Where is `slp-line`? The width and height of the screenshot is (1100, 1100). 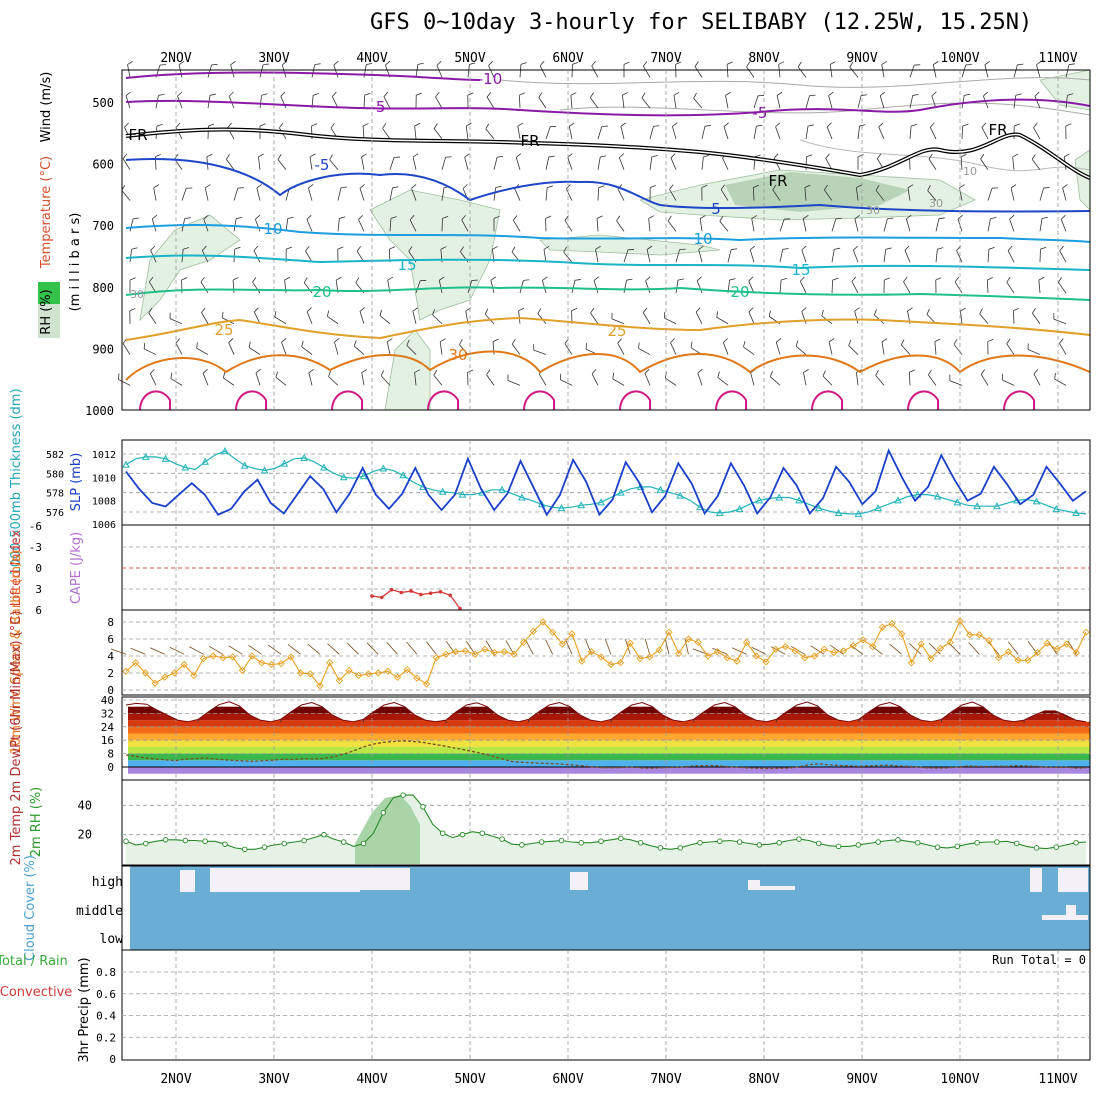
slp-line is located at coordinates (606, 482).